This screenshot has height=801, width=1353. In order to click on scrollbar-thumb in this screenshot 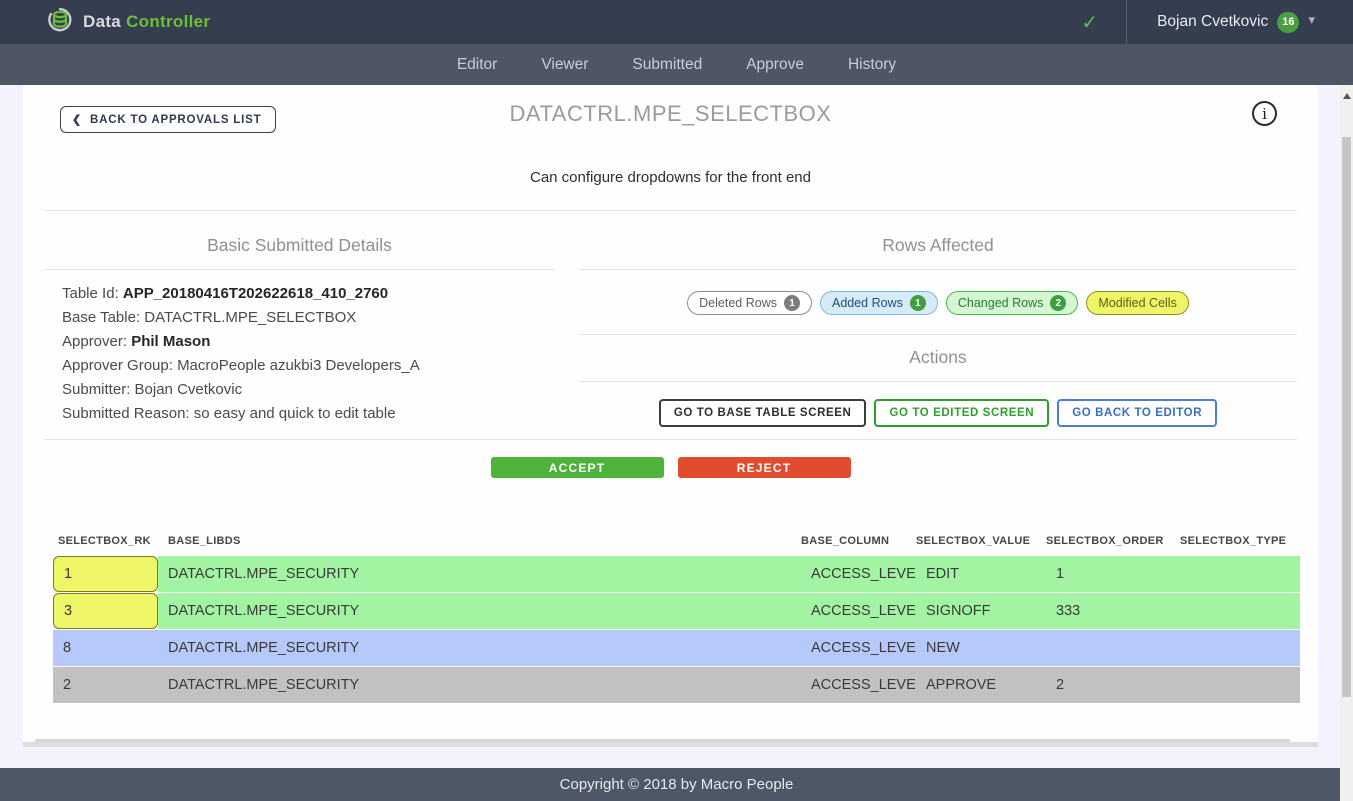, I will do `click(1346, 417)`.